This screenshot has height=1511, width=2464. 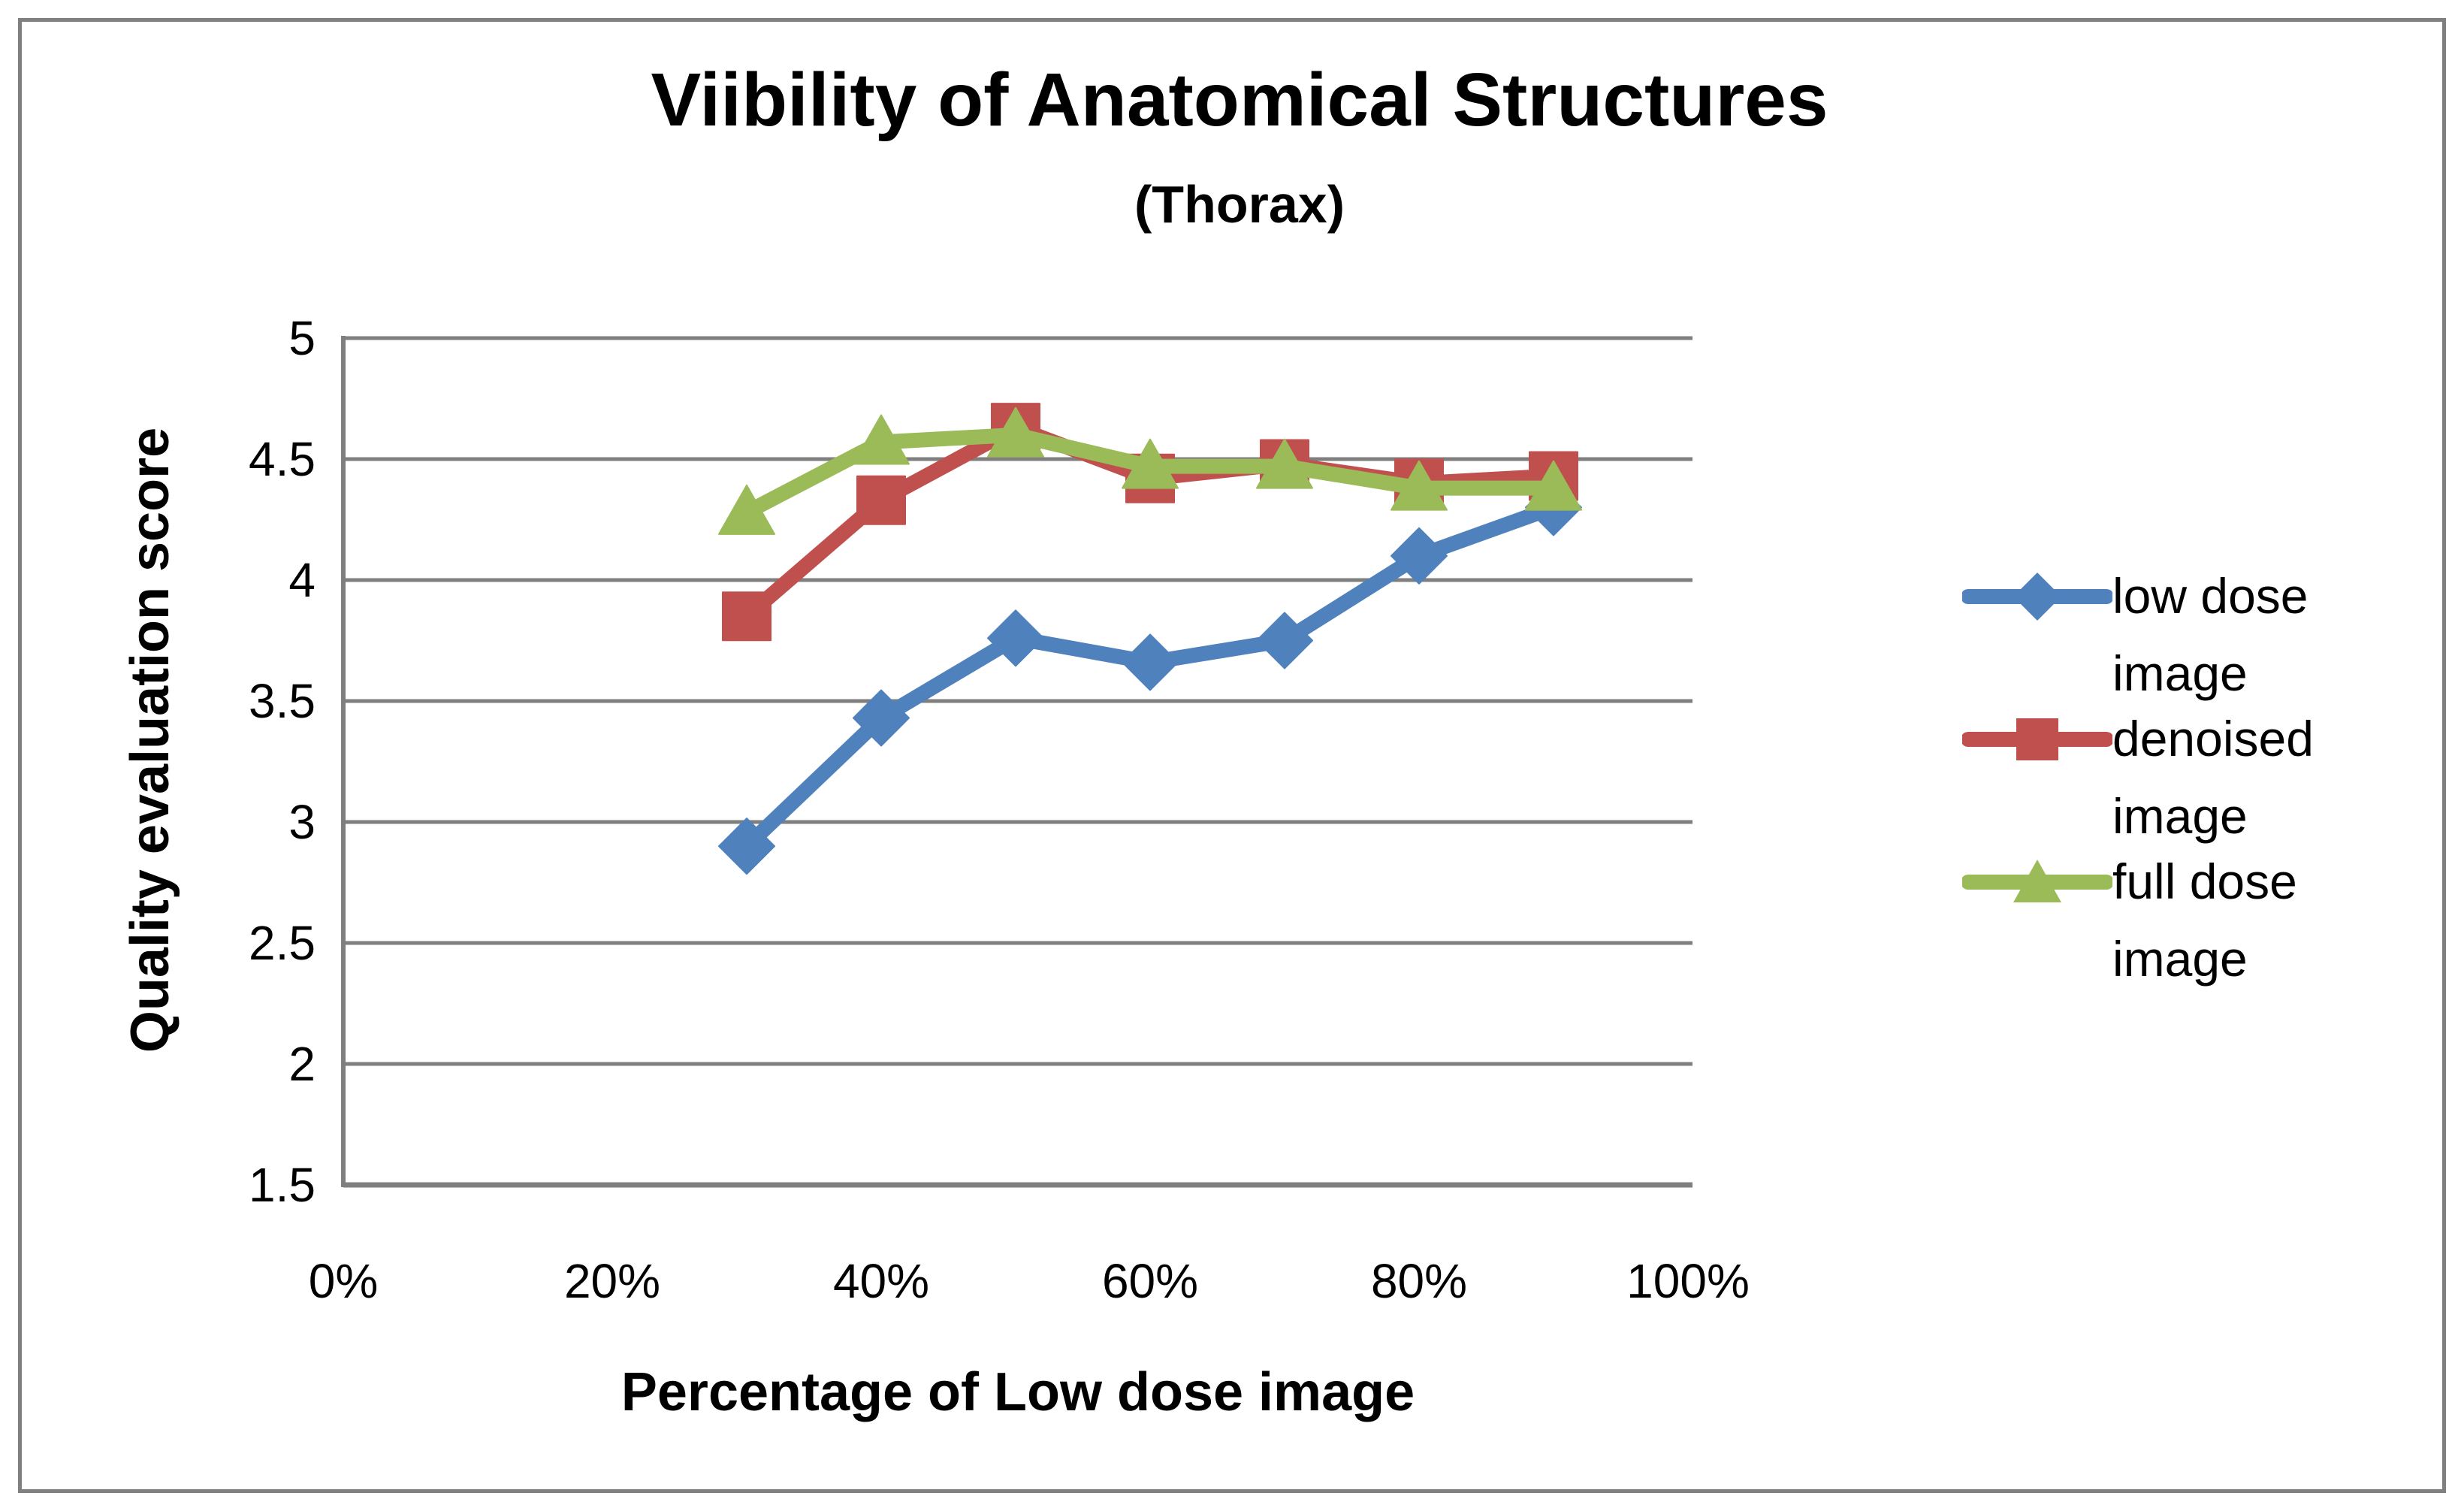 I want to click on diamond-marker-icon, so click(x=2037, y=597).